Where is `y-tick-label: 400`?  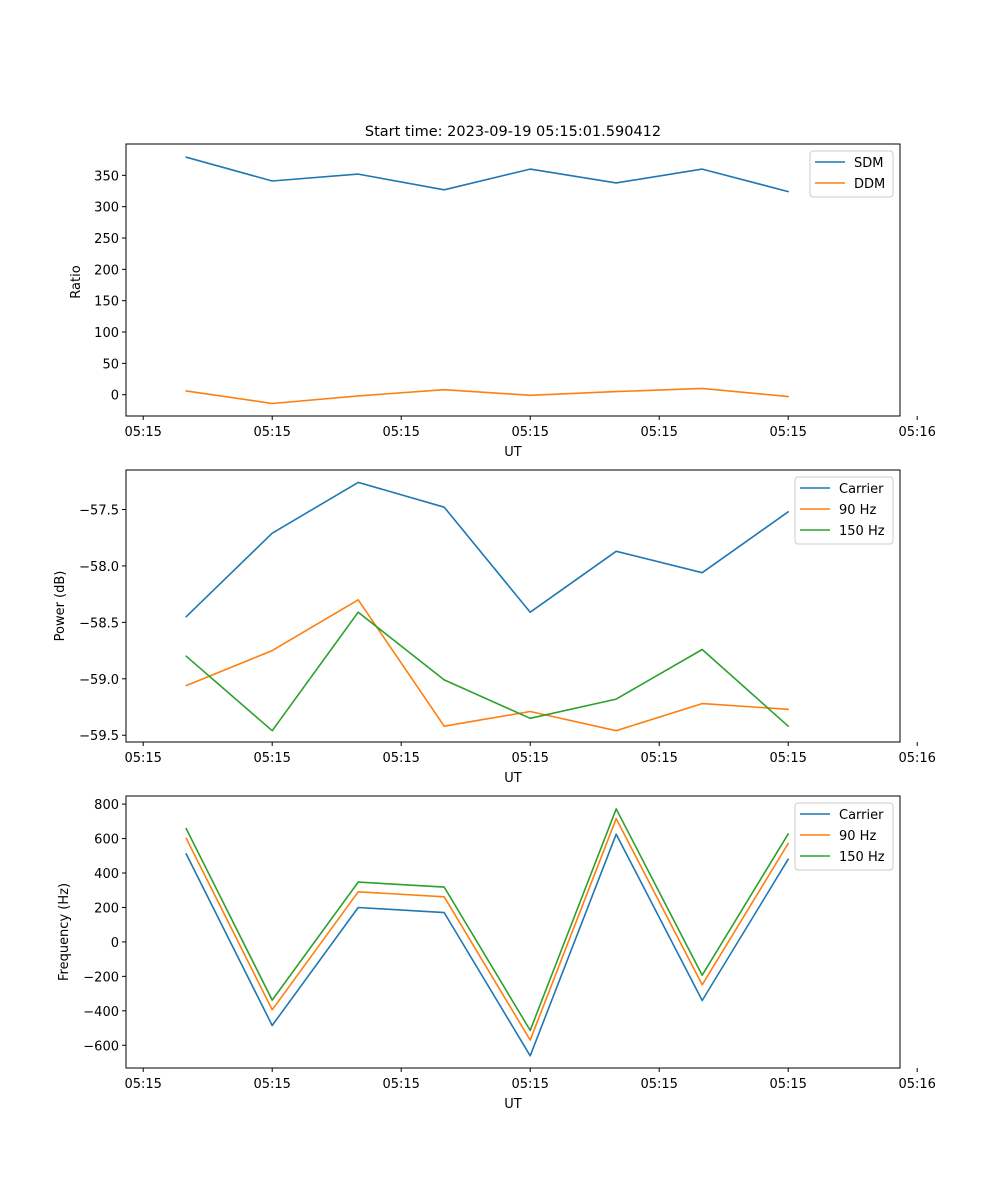 y-tick-label: 400 is located at coordinates (106, 874).